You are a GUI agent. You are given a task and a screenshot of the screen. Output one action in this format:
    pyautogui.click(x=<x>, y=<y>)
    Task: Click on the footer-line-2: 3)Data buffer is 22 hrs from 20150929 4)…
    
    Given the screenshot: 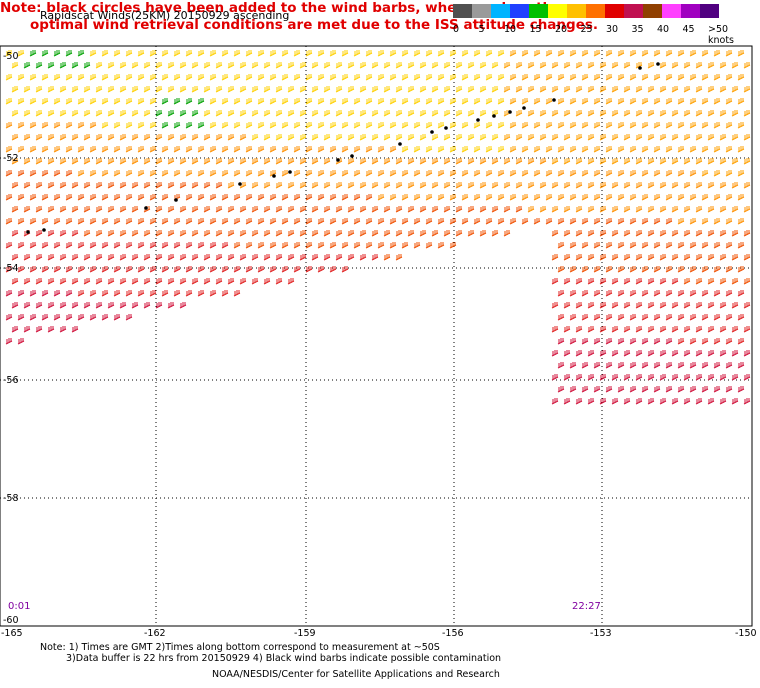 What is the action you would take?
    pyautogui.click(x=284, y=658)
    